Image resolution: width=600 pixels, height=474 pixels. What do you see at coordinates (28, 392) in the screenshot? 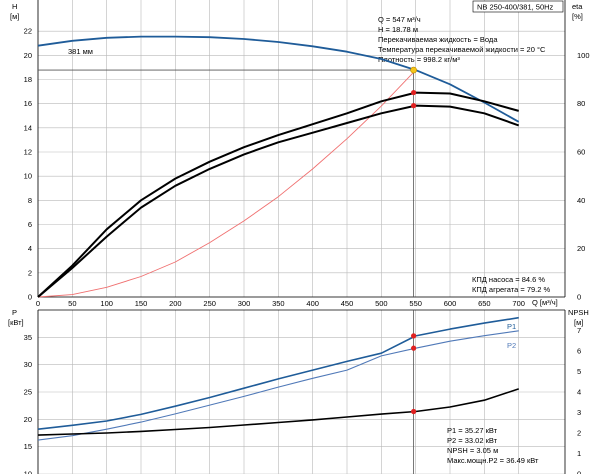
I see `bottom-y-left-tick-label: 25` at bounding box center [28, 392].